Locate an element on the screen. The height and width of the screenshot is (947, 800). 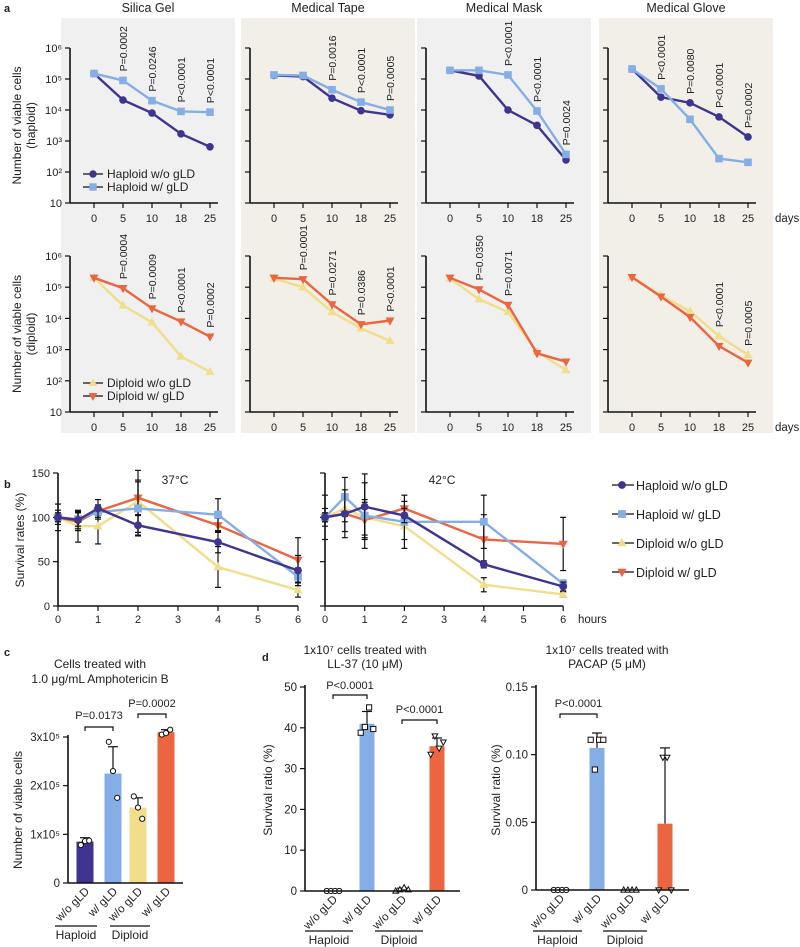
y-tick-label: 2x10⁵ is located at coordinates (45, 787).